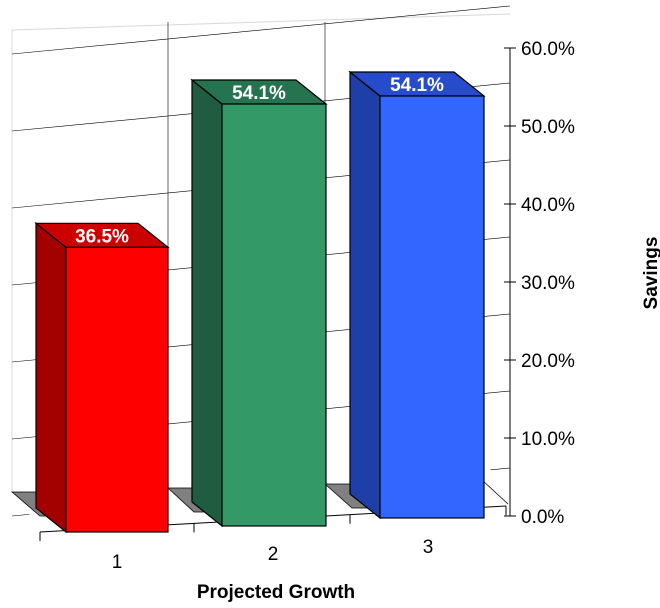  I want to click on x-category-label: 2, so click(273, 554).